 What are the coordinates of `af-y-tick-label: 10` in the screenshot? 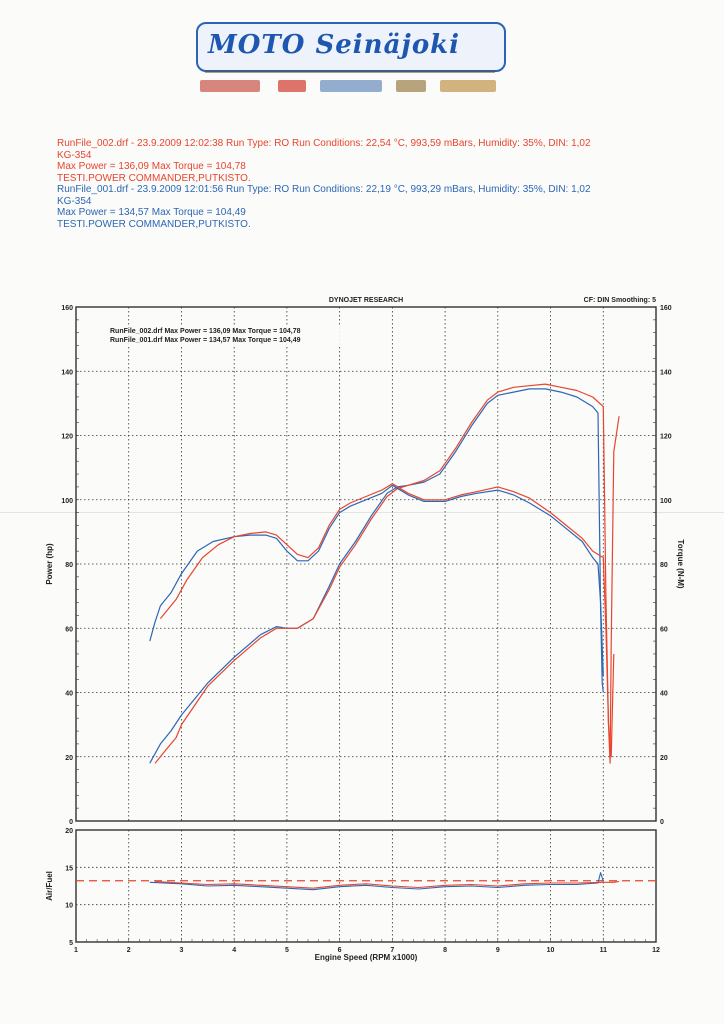 It's located at (69, 906).